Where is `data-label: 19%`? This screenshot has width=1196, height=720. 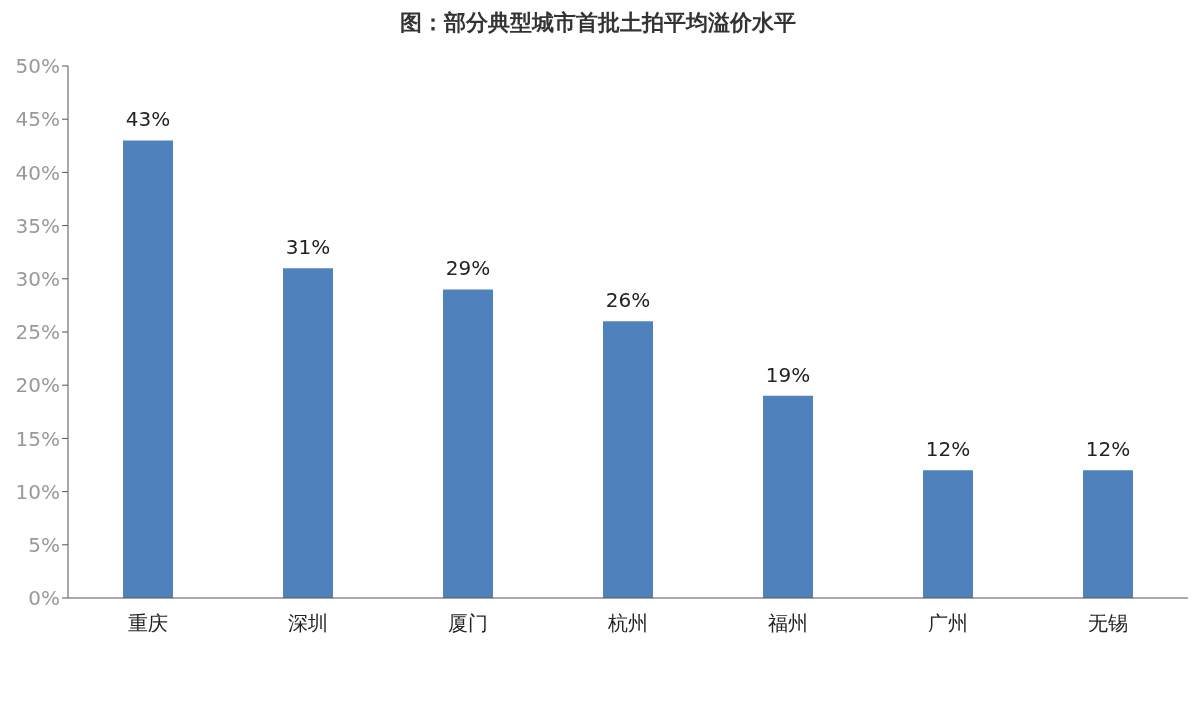 data-label: 19% is located at coordinates (788, 374).